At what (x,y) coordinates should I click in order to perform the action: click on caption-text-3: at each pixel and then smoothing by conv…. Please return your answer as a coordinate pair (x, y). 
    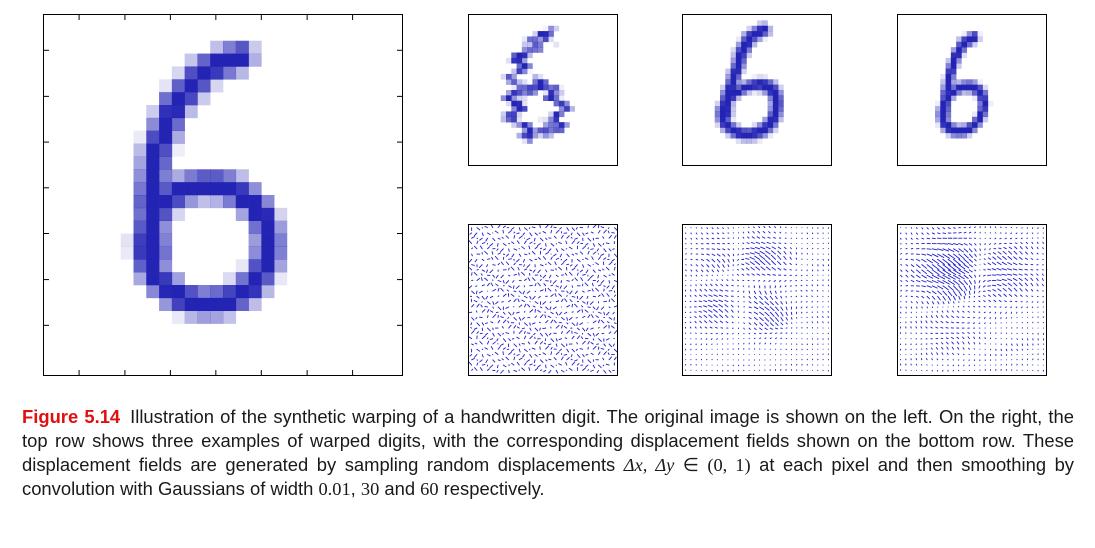
    Looking at the image, I should click on (548, 476).